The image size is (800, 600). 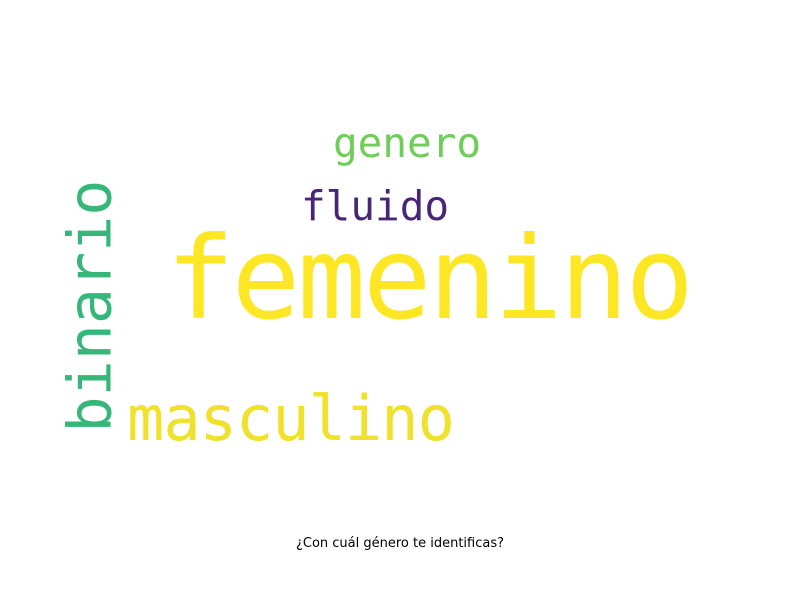 I want to click on word-femenino: femenino, so click(x=430, y=278).